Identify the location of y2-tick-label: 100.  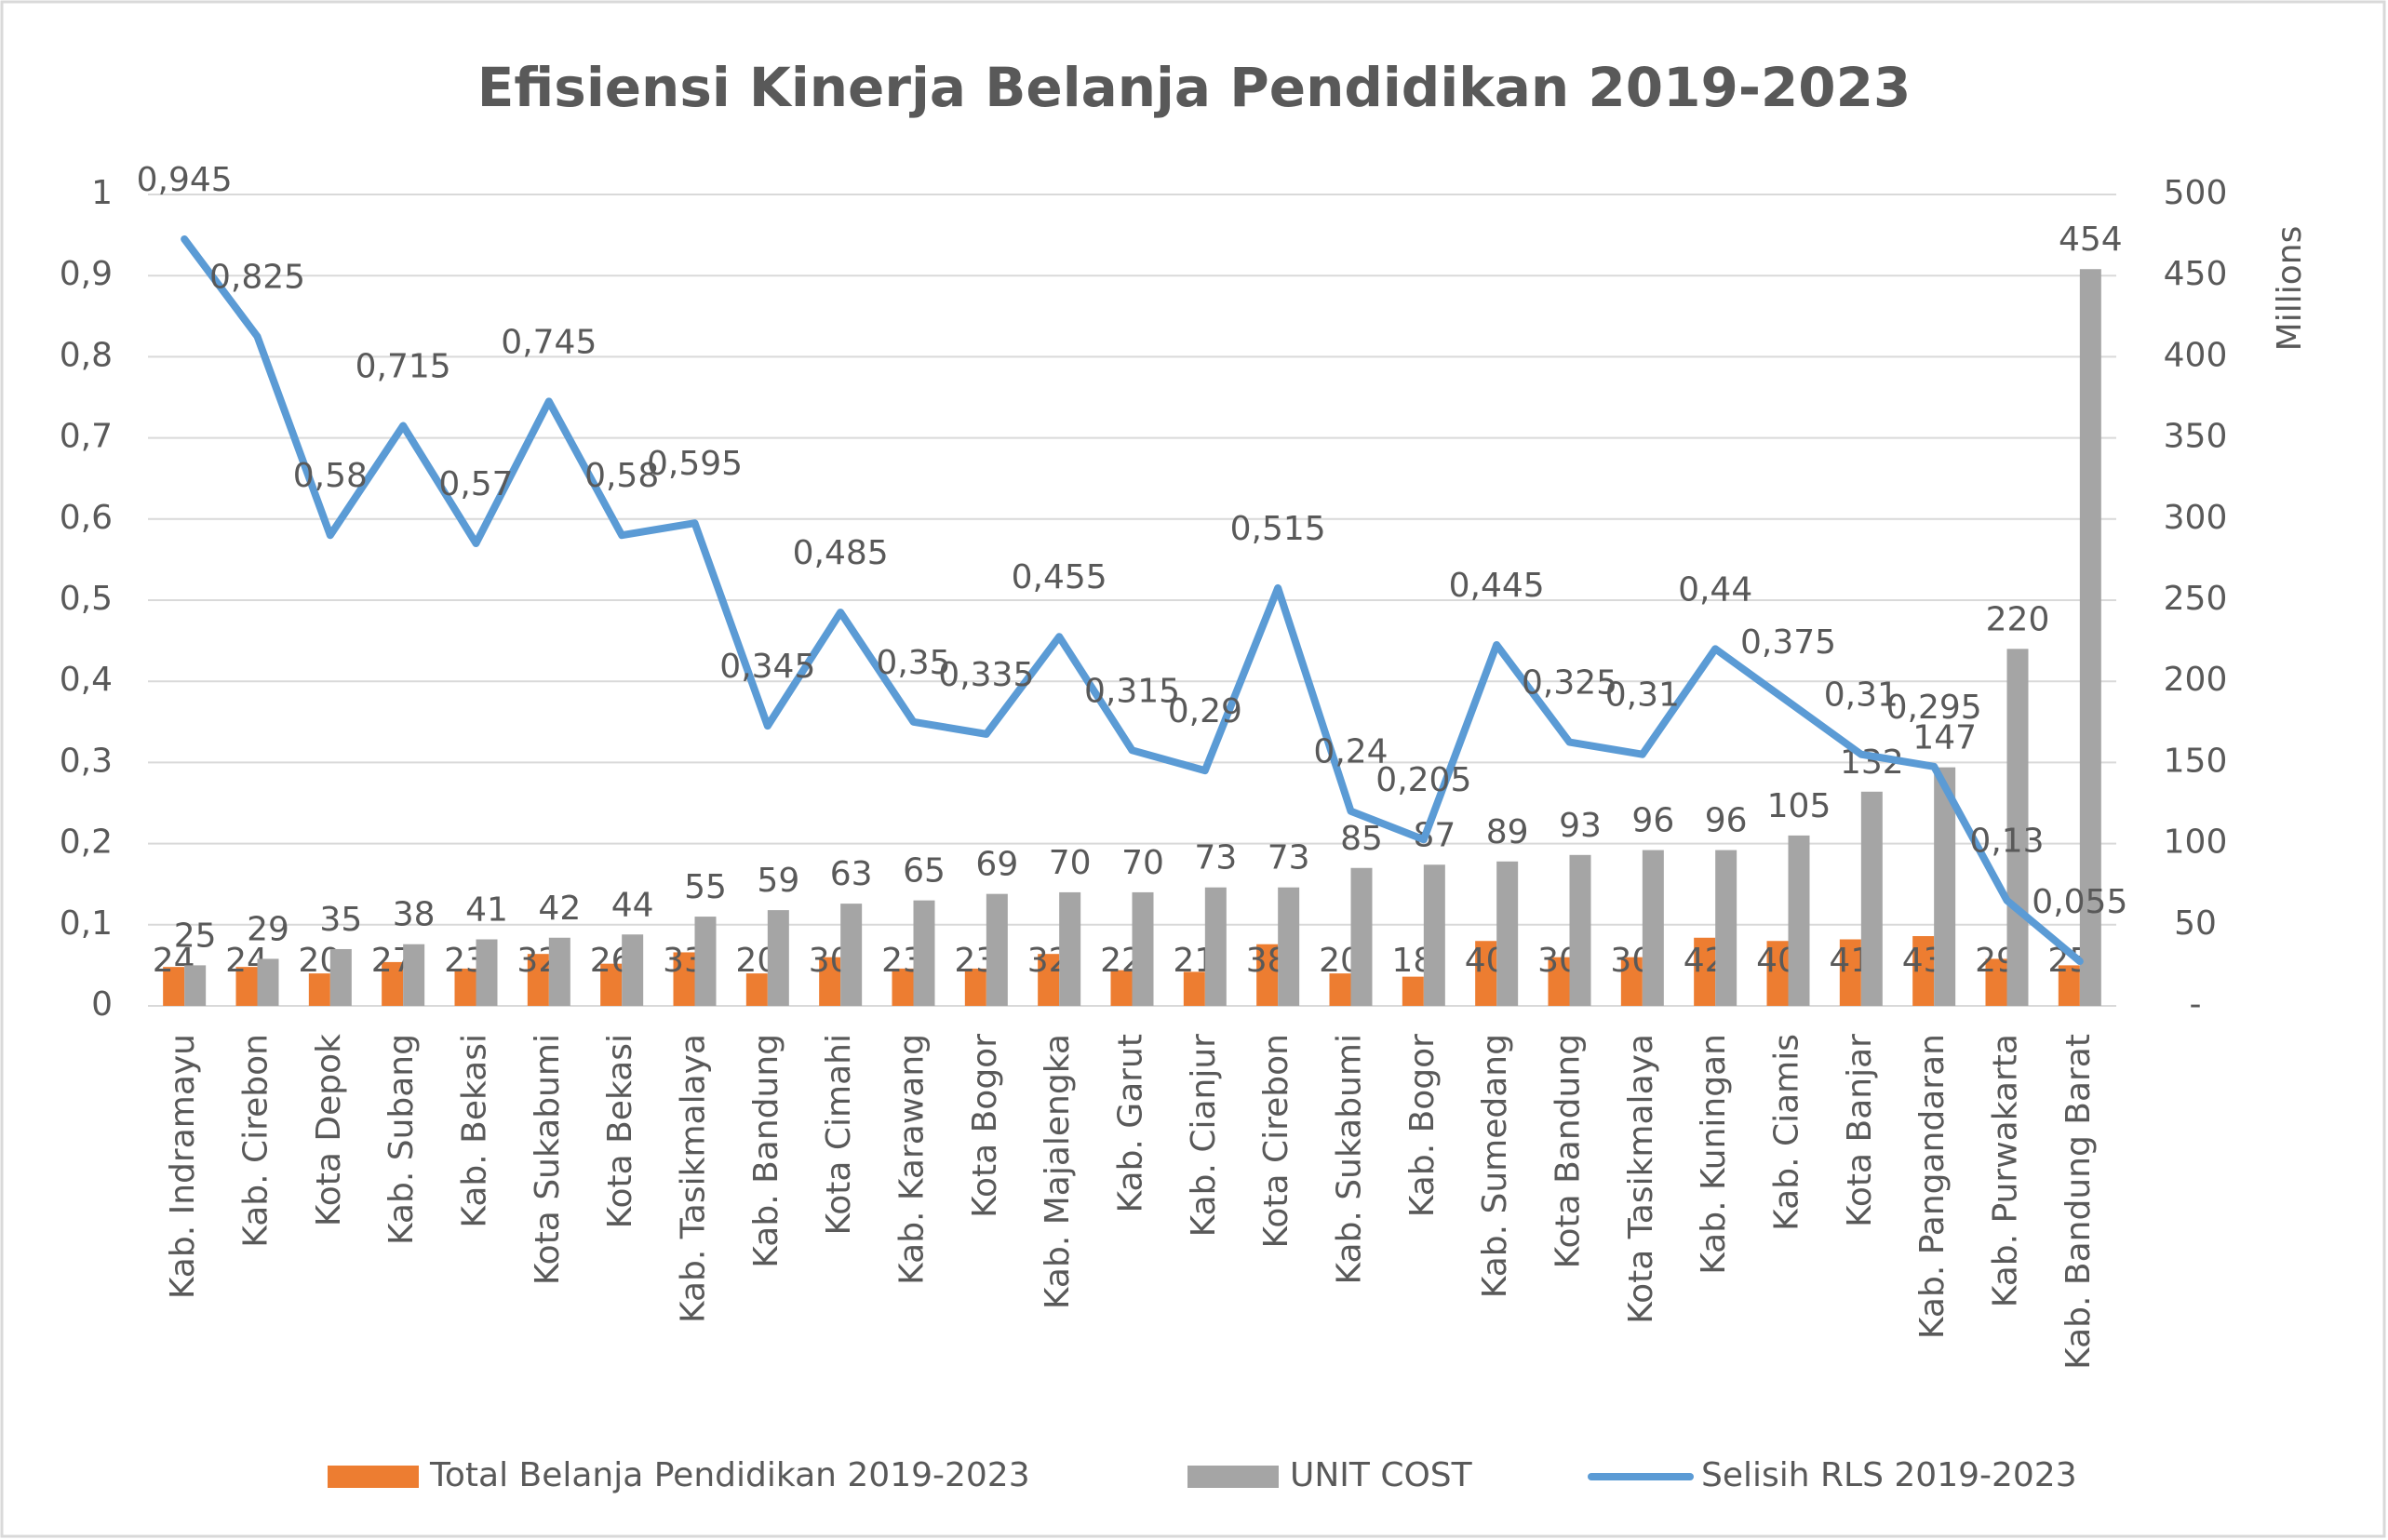
(2196, 843).